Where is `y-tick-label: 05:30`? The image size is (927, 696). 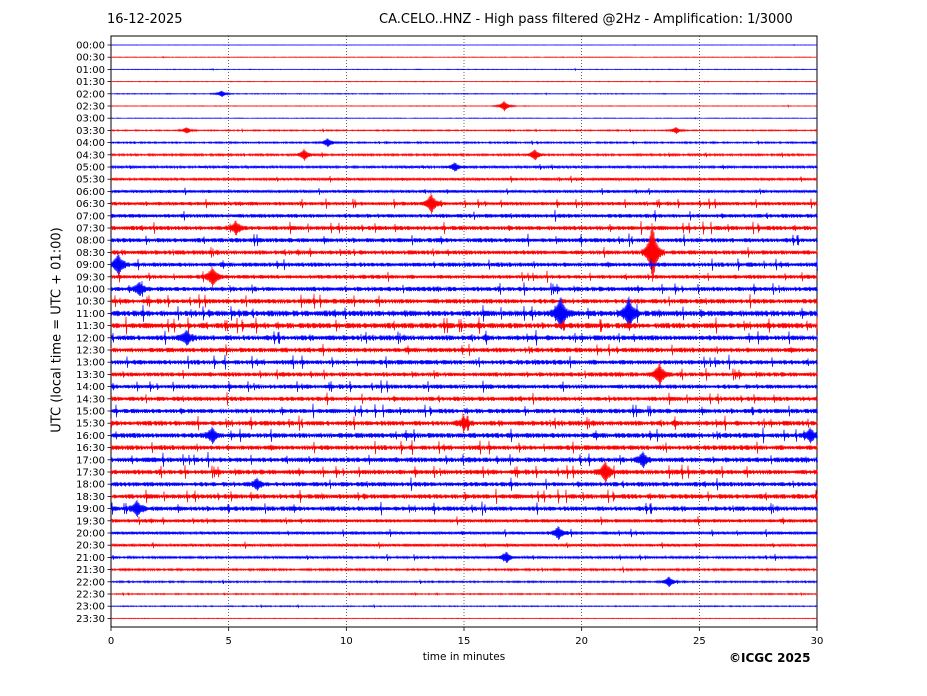 y-tick-label: 05:30 is located at coordinates (90, 180).